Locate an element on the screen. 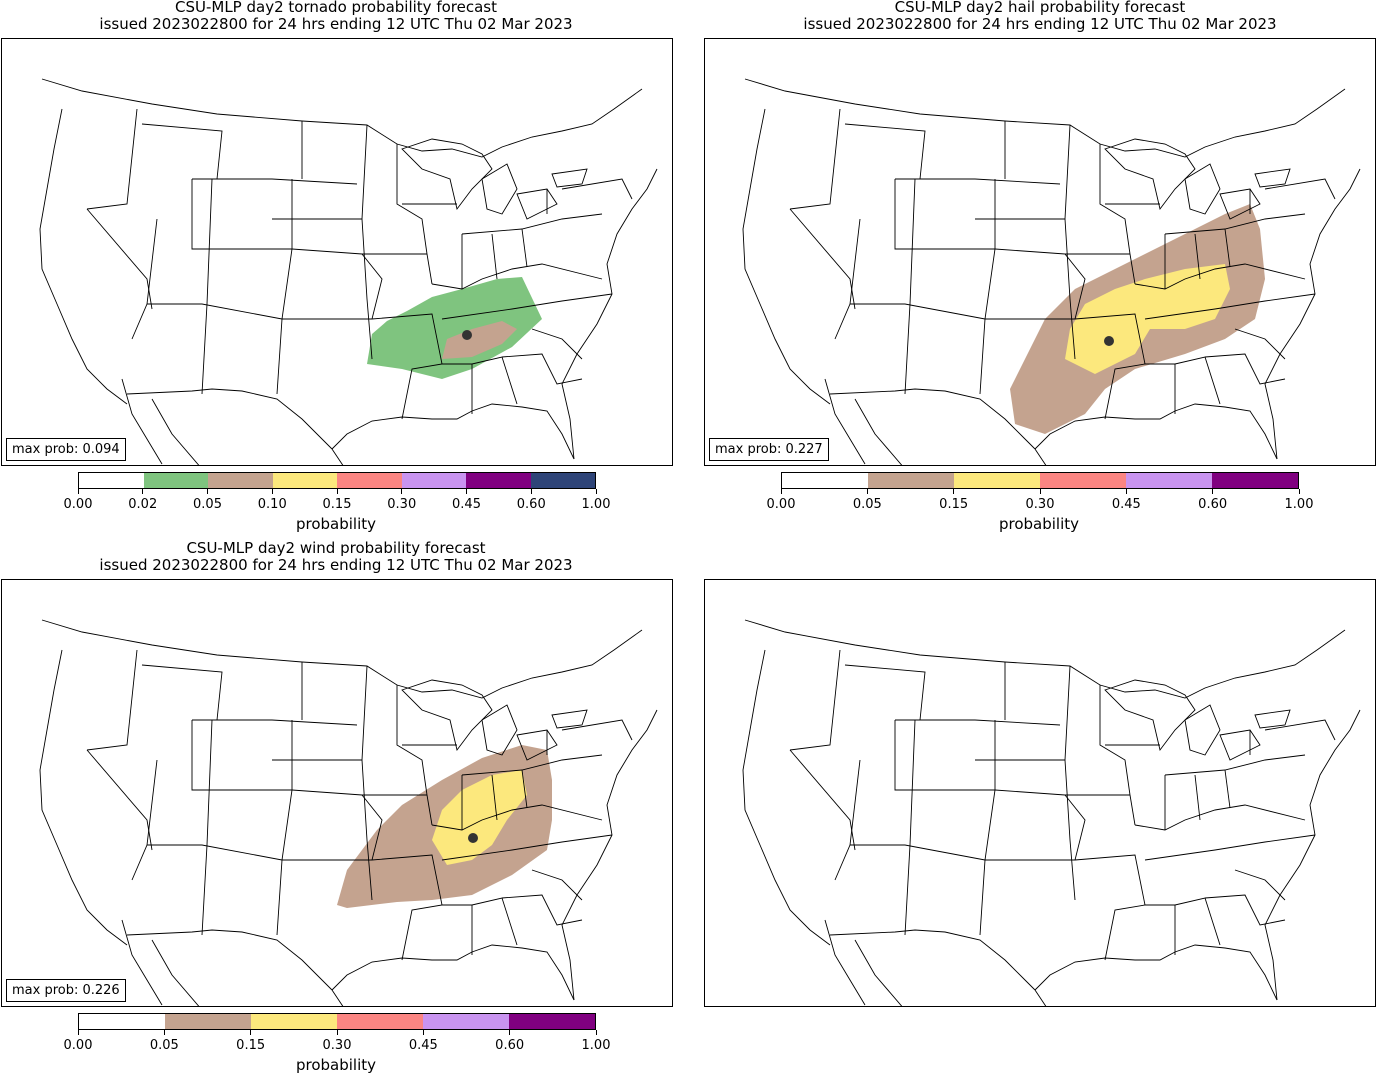 The height and width of the screenshot is (1074, 1377). hail-max-point is located at coordinates (1109, 341).